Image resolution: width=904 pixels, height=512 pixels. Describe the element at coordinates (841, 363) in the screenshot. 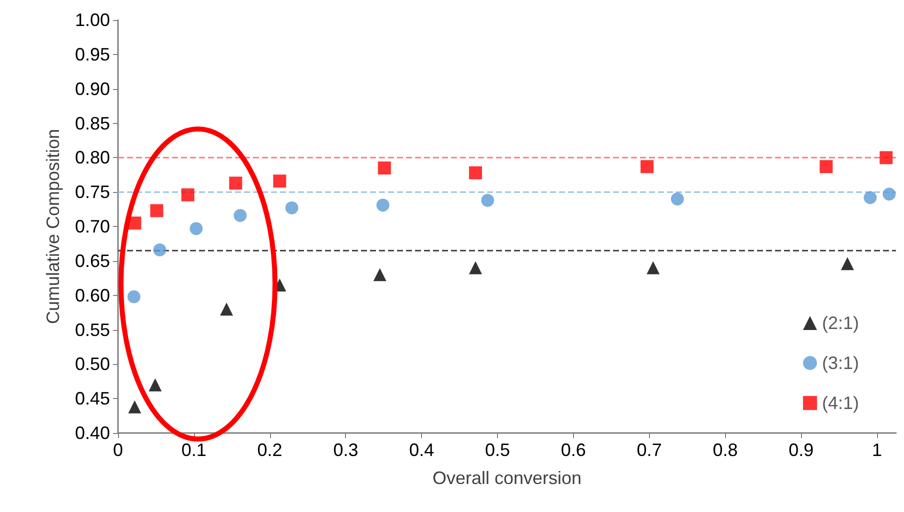

I see `legend-label: (3:1)` at that location.